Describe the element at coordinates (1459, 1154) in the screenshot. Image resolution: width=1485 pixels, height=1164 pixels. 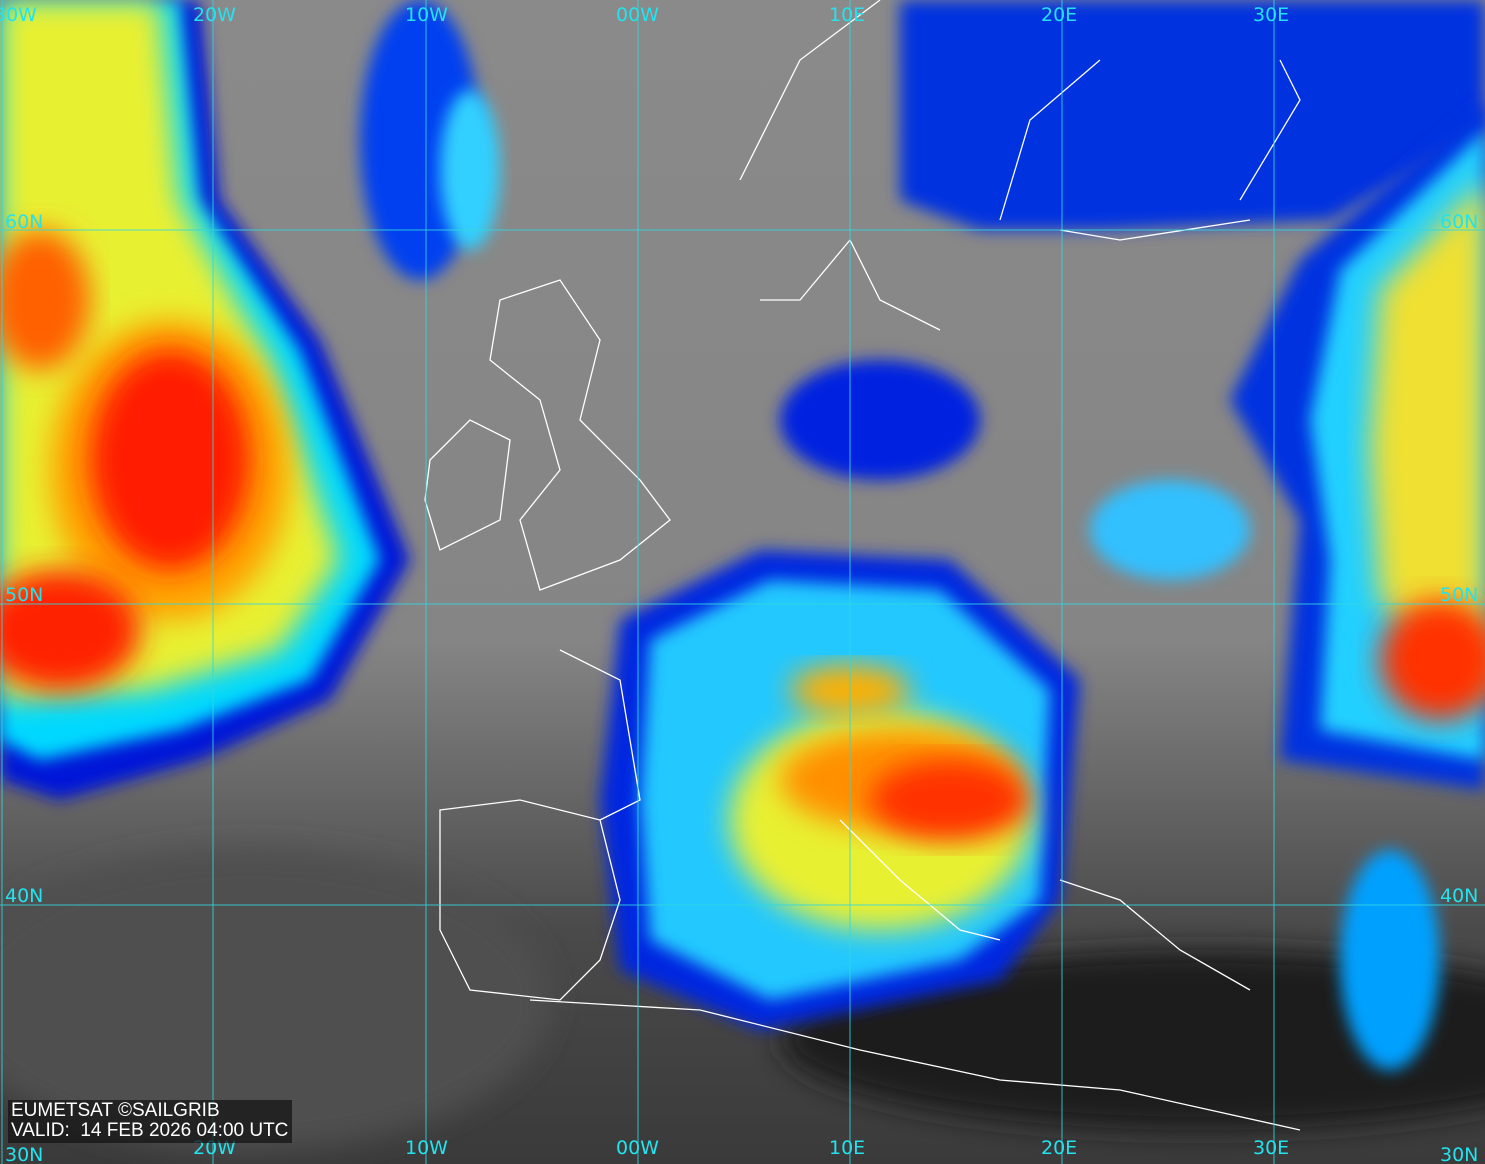
I see `lat-label-right: 30N` at that location.